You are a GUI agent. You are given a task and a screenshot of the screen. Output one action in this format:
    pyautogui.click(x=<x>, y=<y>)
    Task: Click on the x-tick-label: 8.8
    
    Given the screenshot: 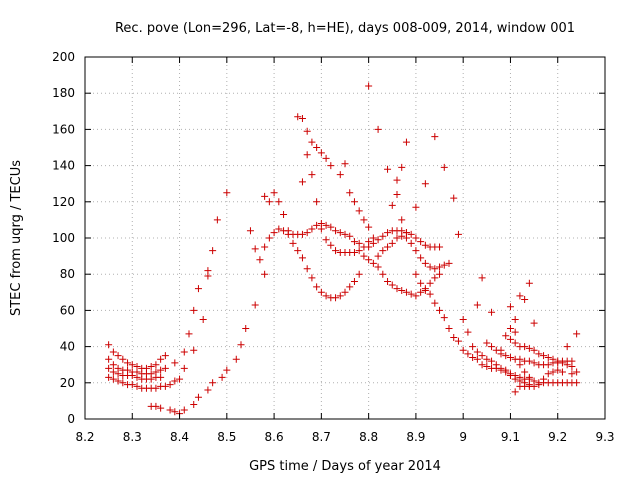 What is the action you would take?
    pyautogui.click(x=368, y=437)
    